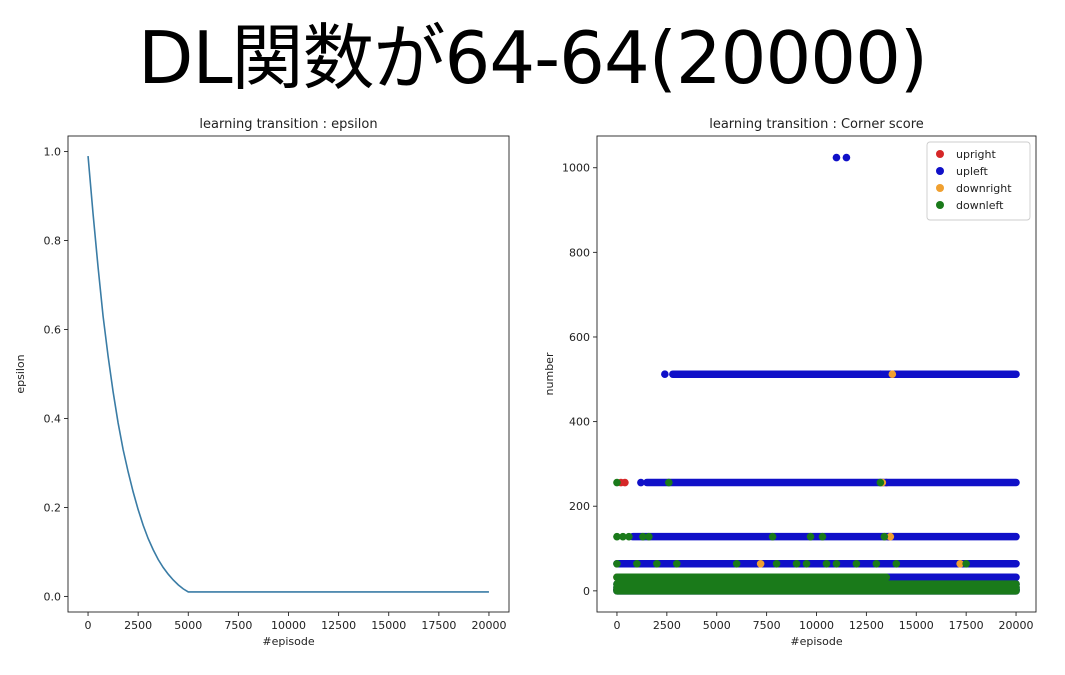 The height and width of the screenshot is (675, 1065). I want to click on y-tick-label: 0, so click(586, 591).